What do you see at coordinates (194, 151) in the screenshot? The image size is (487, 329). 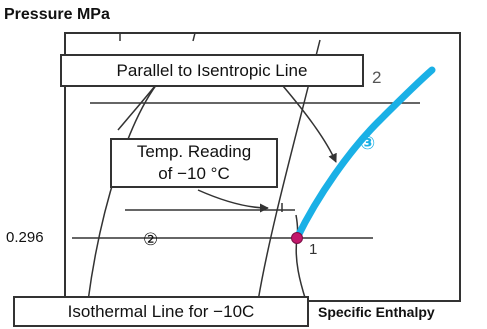 I see `temp-reading-line1: Temp. Reading` at bounding box center [194, 151].